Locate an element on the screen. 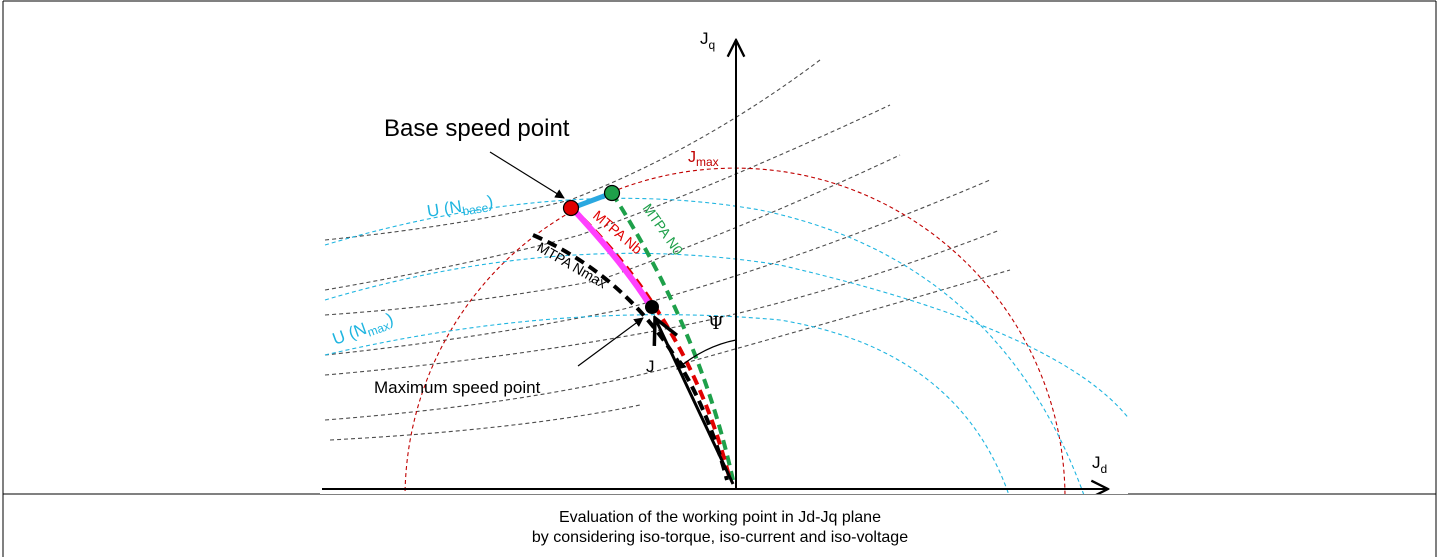 The height and width of the screenshot is (557, 1439). max-speed-pointer-arrow is located at coordinates (610, 342).